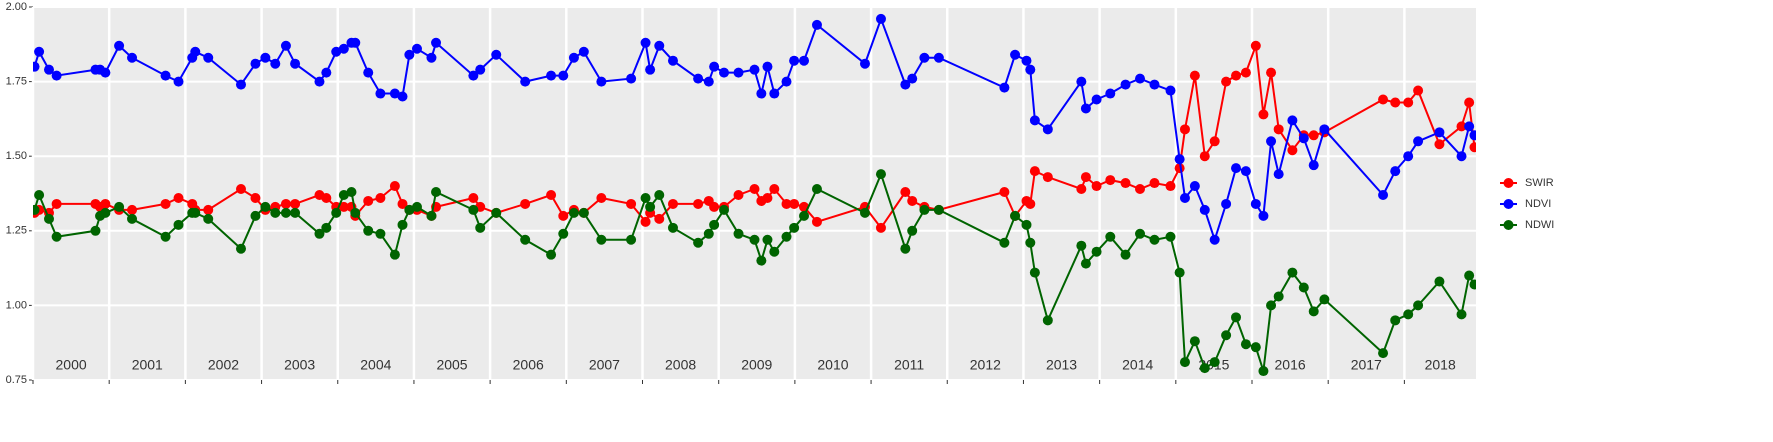 This screenshot has width=1773, height=442. What do you see at coordinates (1539, 183) in the screenshot?
I see `legend-label: SWIR` at bounding box center [1539, 183].